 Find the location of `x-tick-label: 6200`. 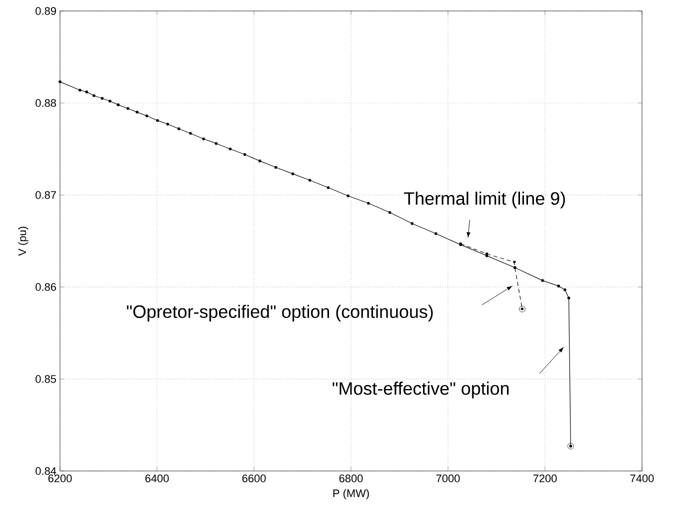

x-tick-label: 6200 is located at coordinates (60, 478).